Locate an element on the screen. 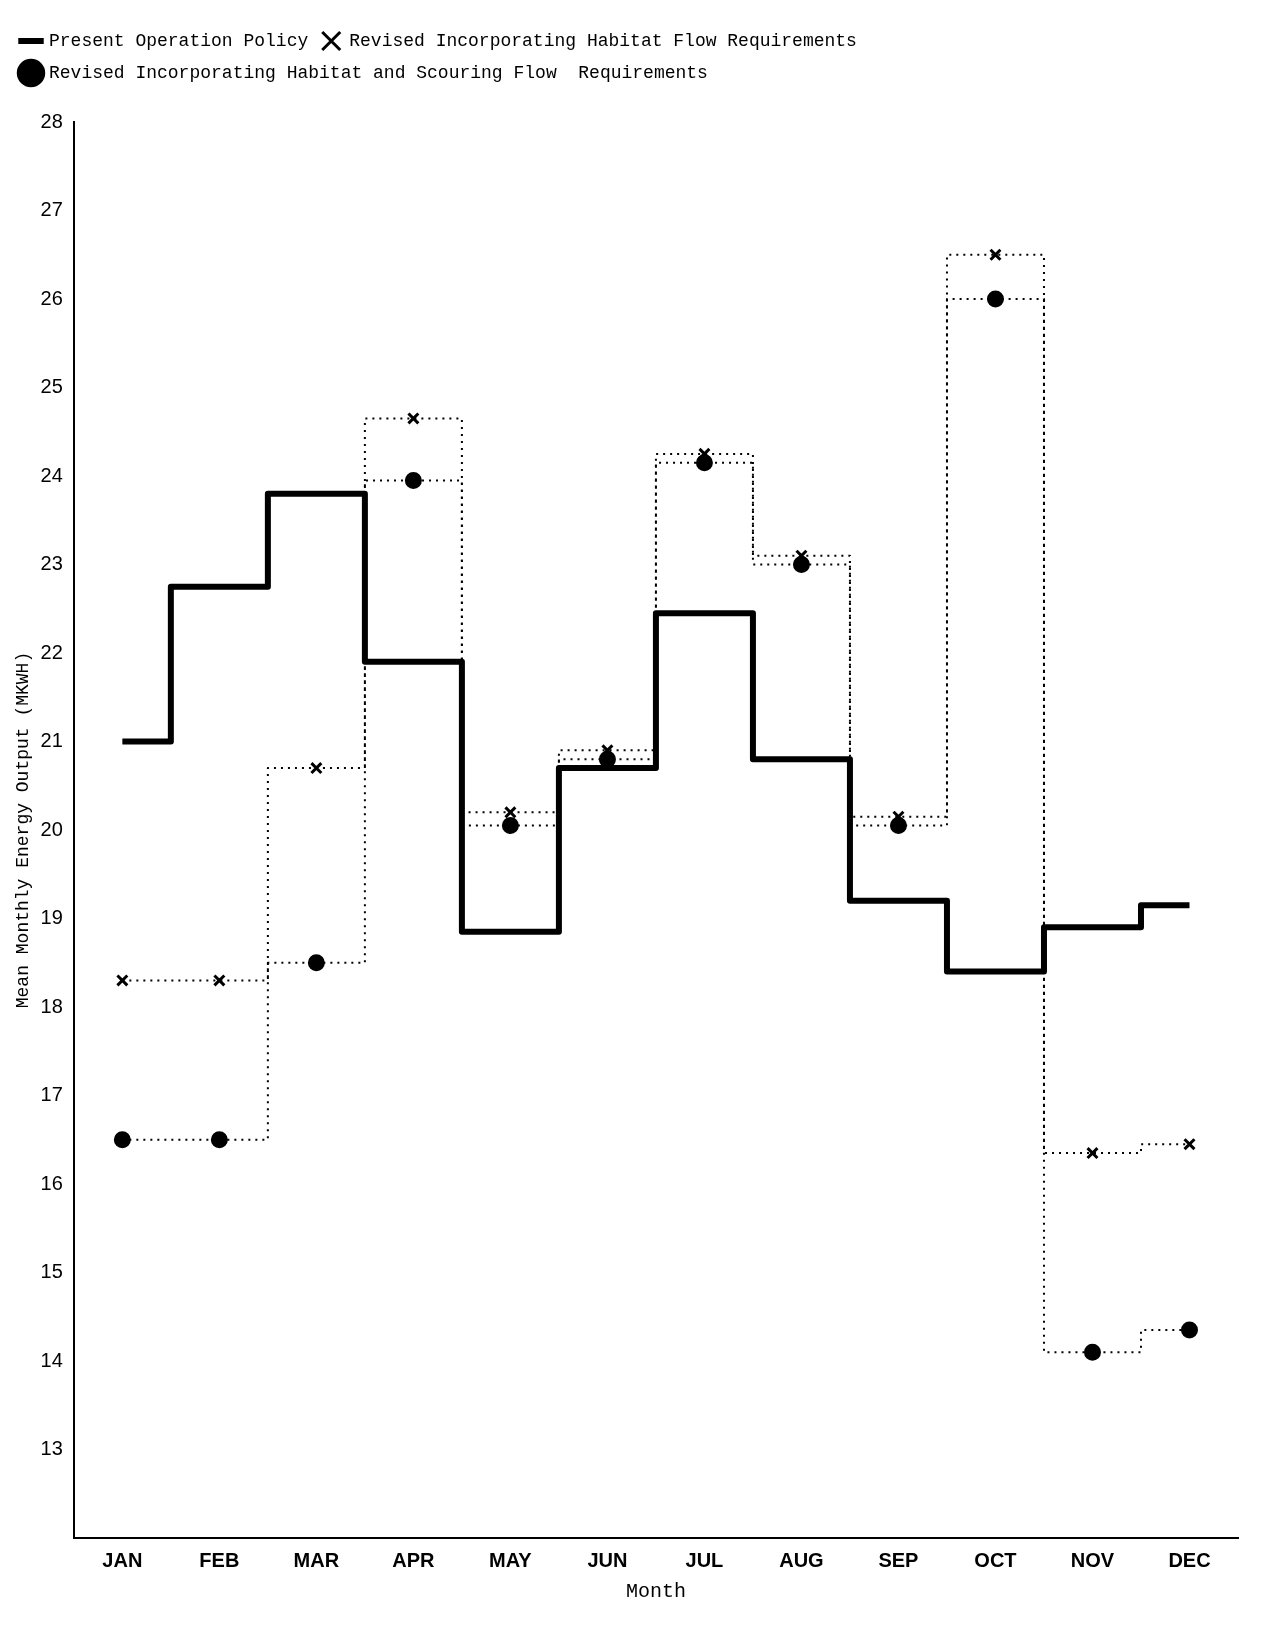 This screenshot has width=1271, height=1627. x-tick-label: JAN is located at coordinates (122, 1559).